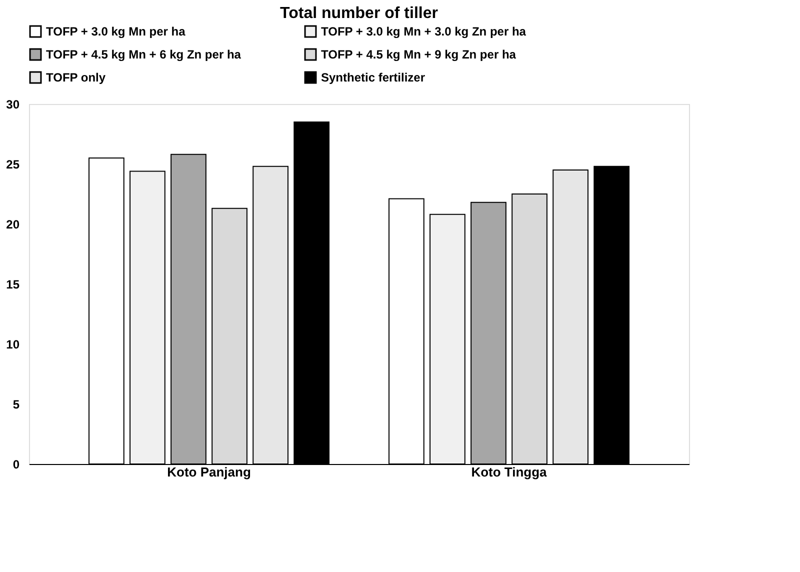  Describe the element at coordinates (76, 77) in the screenshot. I see `legend-label: TOFP only` at that location.